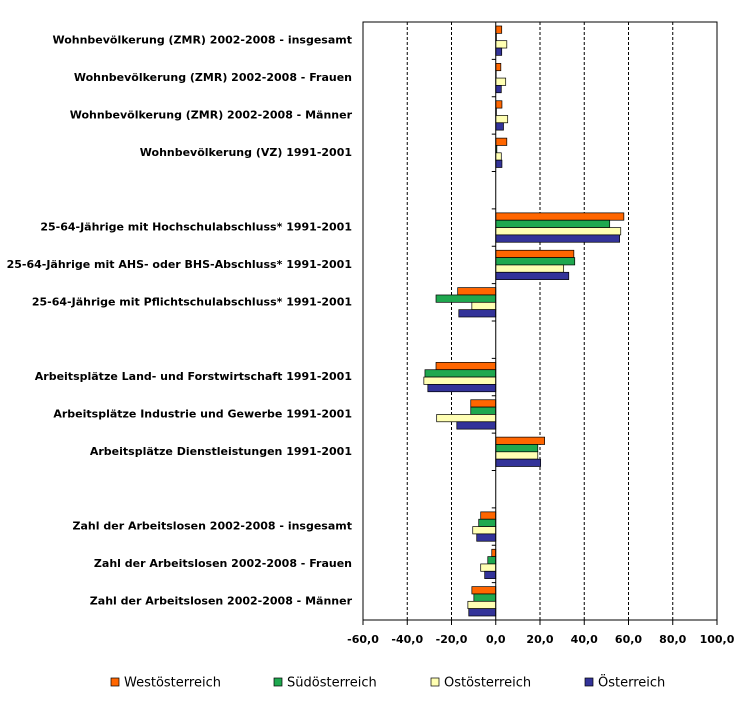  What do you see at coordinates (717, 639) in the screenshot?
I see `x-tick-label: 100,0` at bounding box center [717, 639].